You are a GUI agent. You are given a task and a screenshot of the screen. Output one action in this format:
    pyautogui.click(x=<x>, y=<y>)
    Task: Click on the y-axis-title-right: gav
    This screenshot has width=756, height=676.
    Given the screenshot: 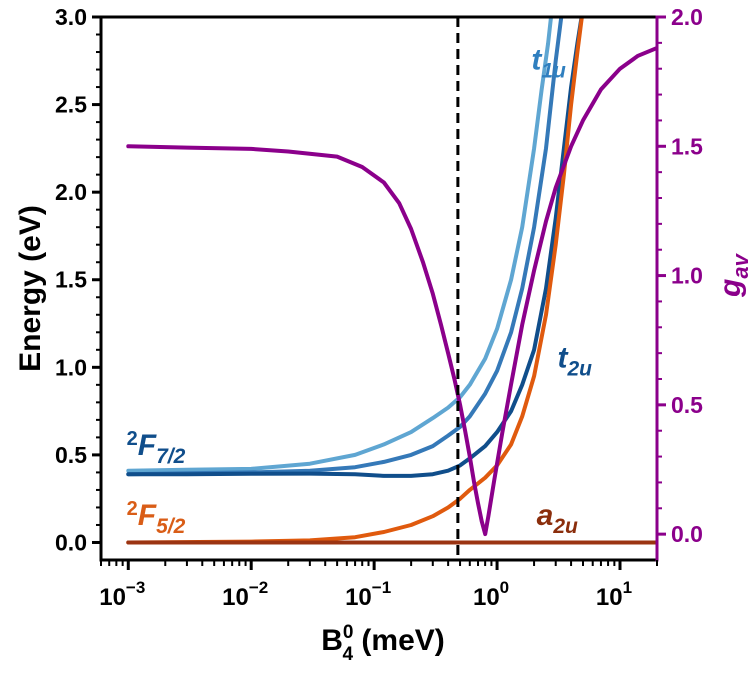 What is the action you would take?
    pyautogui.click(x=733, y=275)
    